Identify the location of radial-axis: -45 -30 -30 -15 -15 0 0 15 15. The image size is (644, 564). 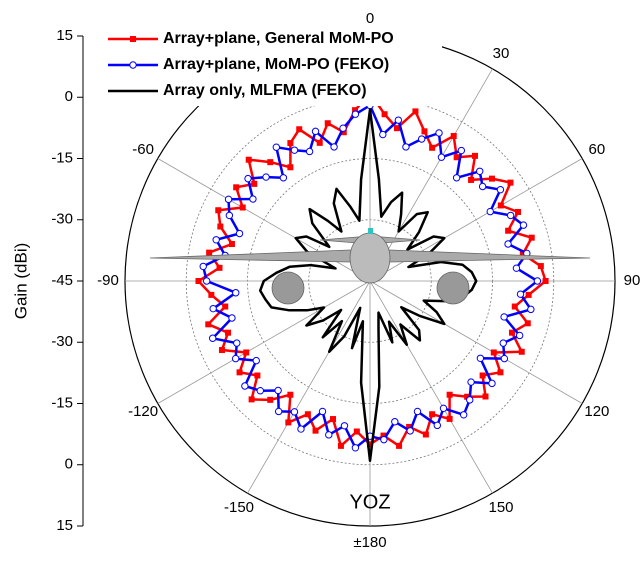
(67, 280).